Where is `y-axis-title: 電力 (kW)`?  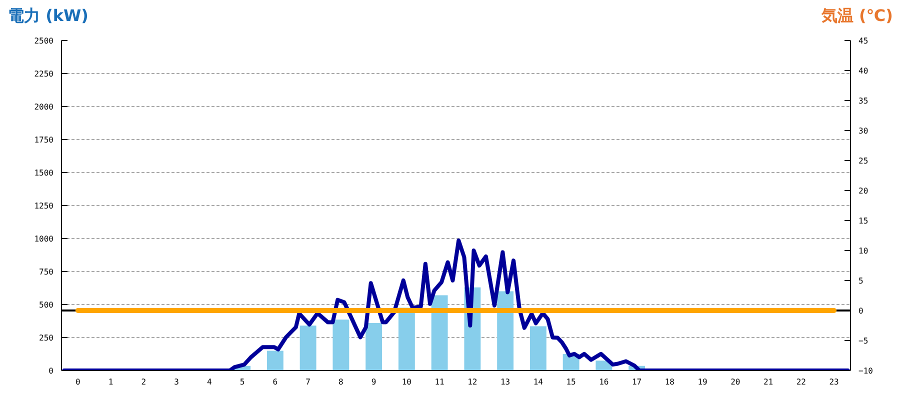
y-axis-title: 電力 (kW) is located at coordinates (48, 16).